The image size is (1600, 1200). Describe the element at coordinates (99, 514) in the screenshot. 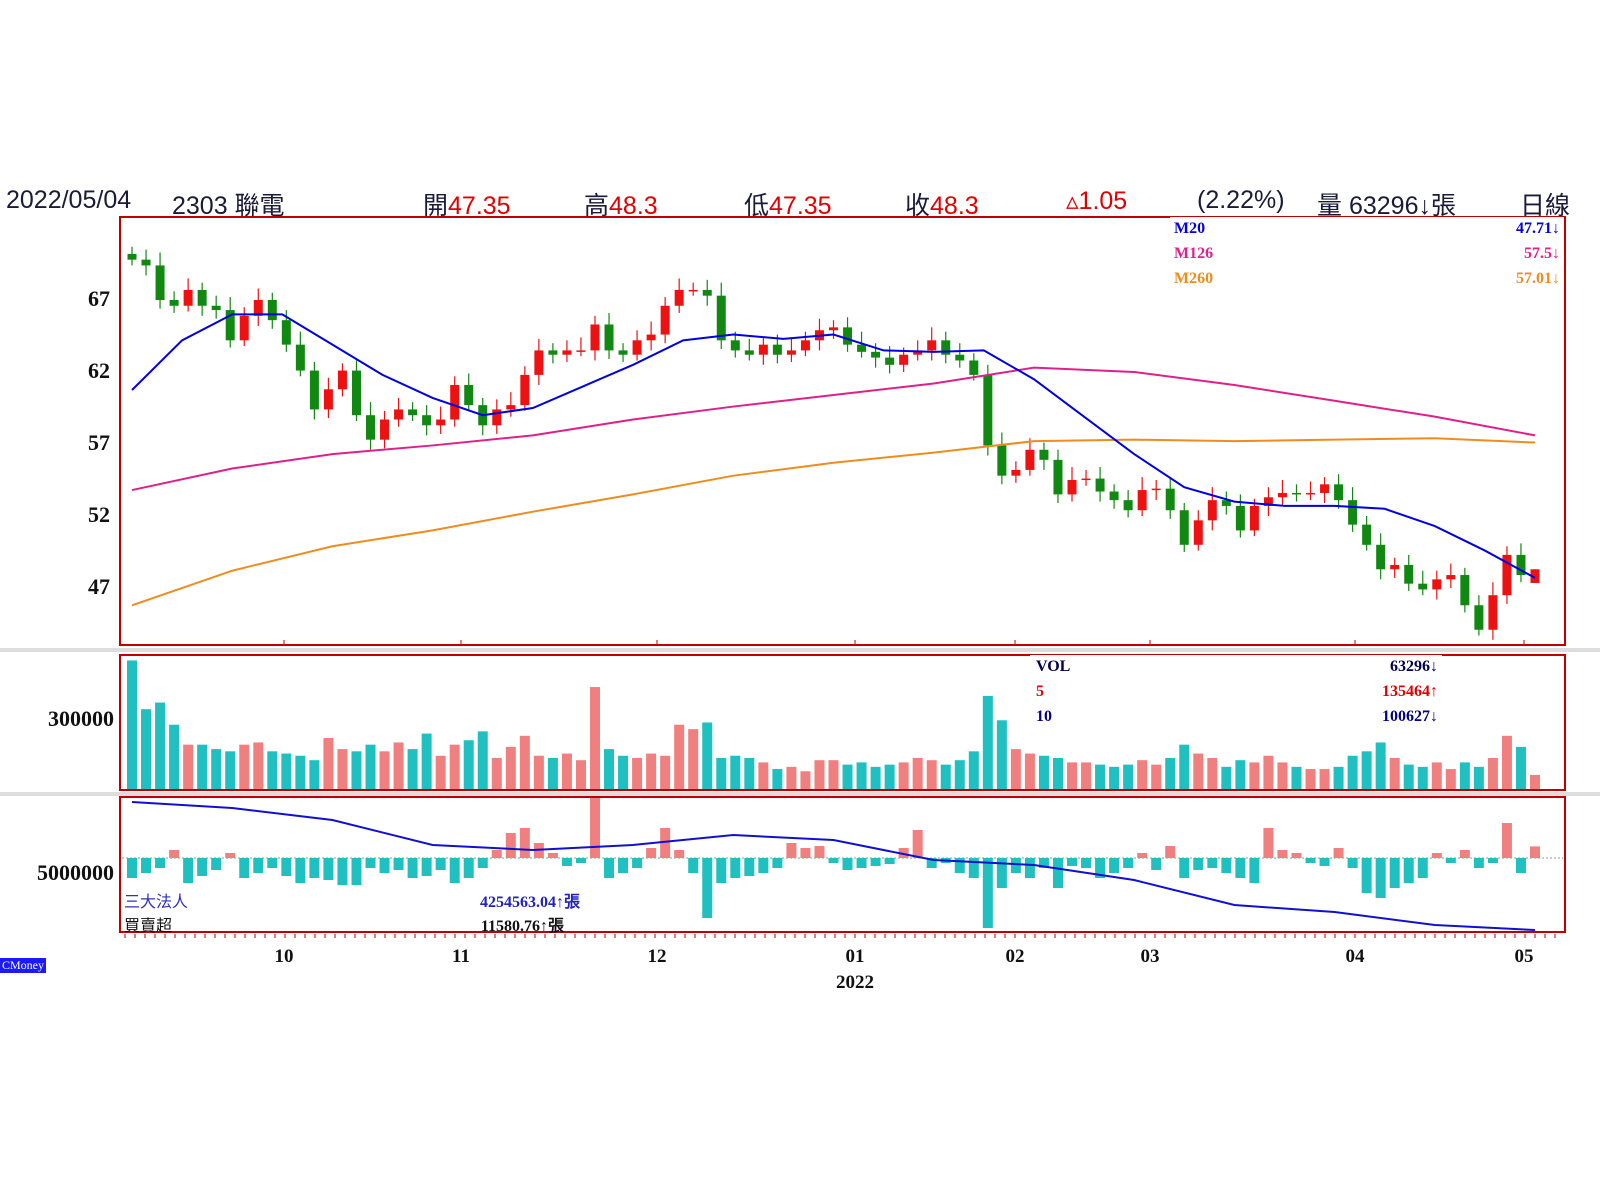

I see `price-tick: 52` at that location.